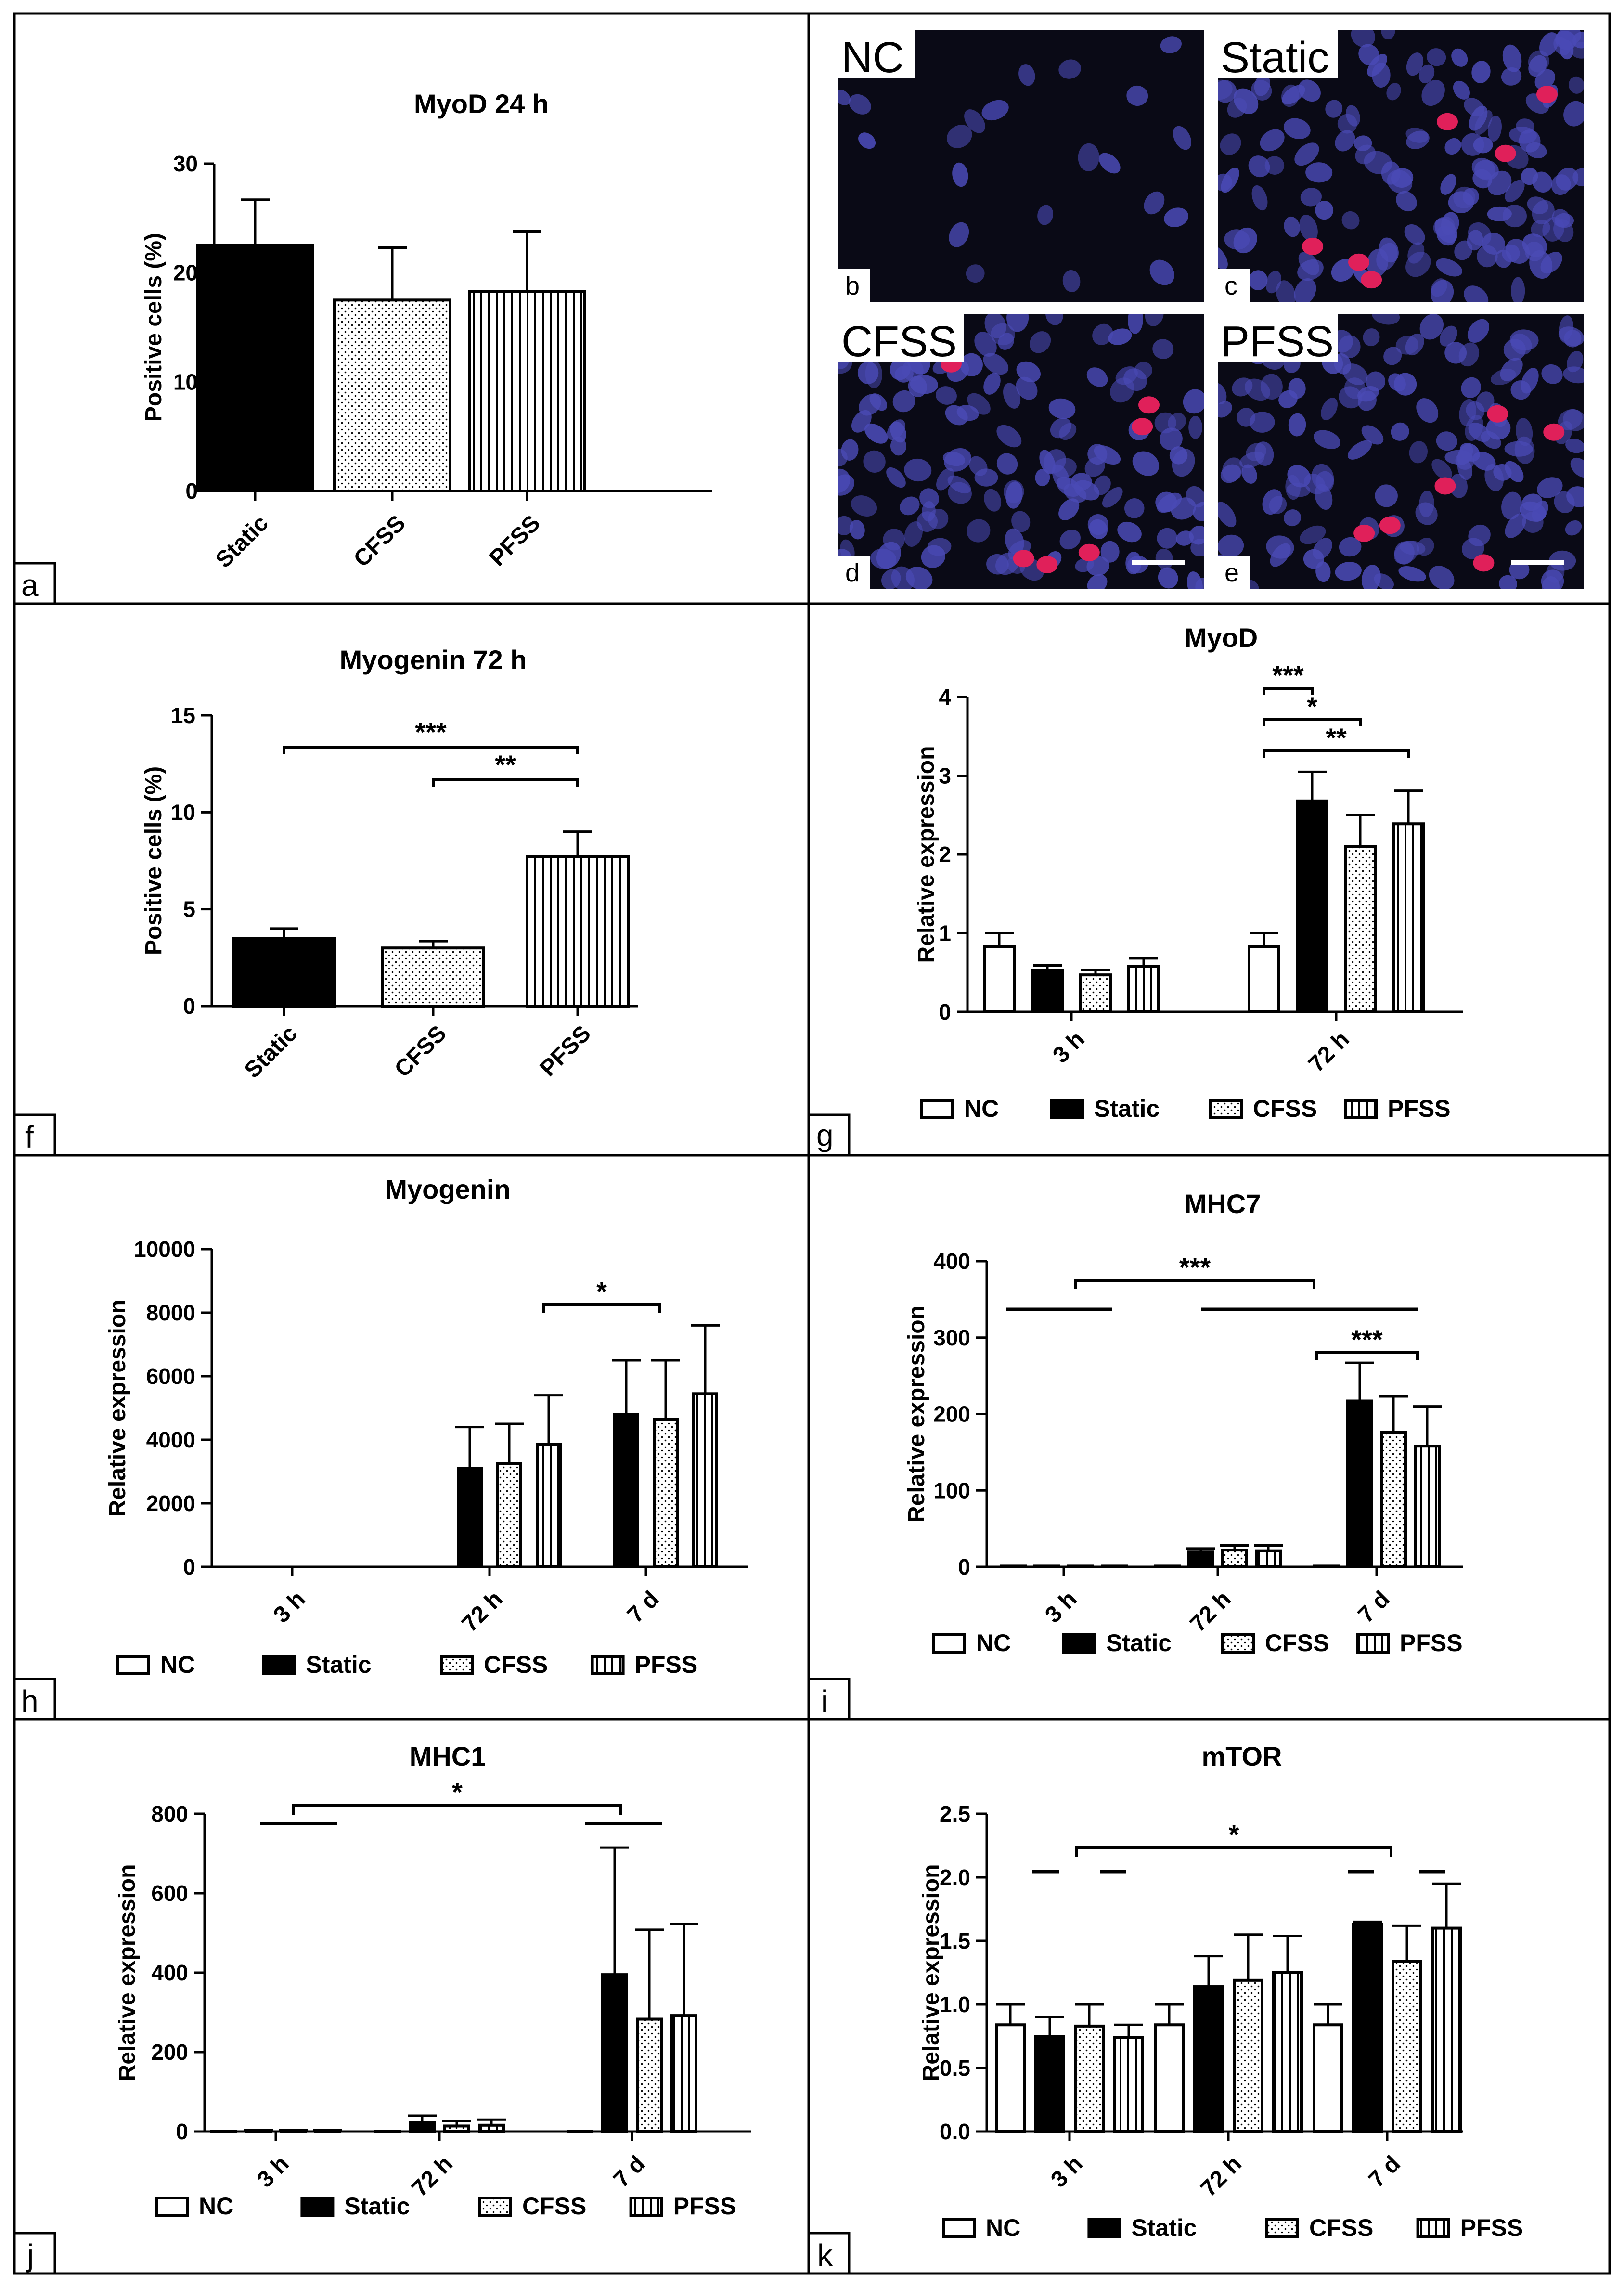  Describe the element at coordinates (1080, 1566) in the screenshot. I see `i-bar-cfss-3h` at that location.